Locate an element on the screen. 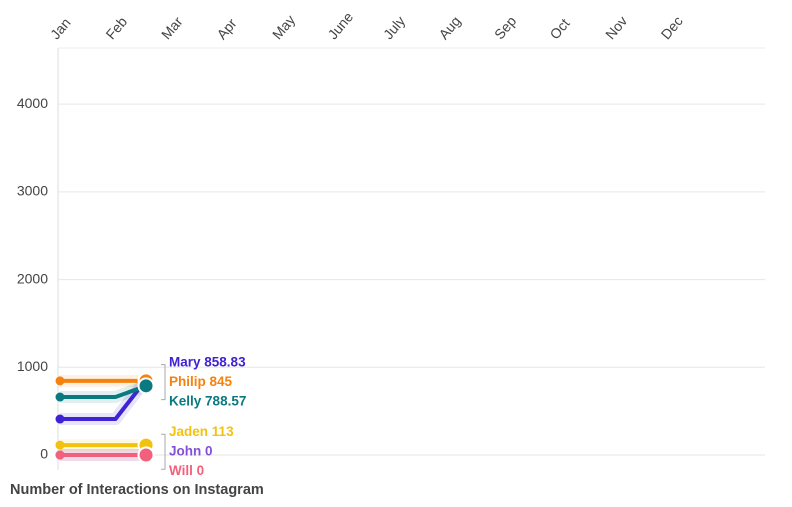  label-value: 858.83 is located at coordinates (225, 361).